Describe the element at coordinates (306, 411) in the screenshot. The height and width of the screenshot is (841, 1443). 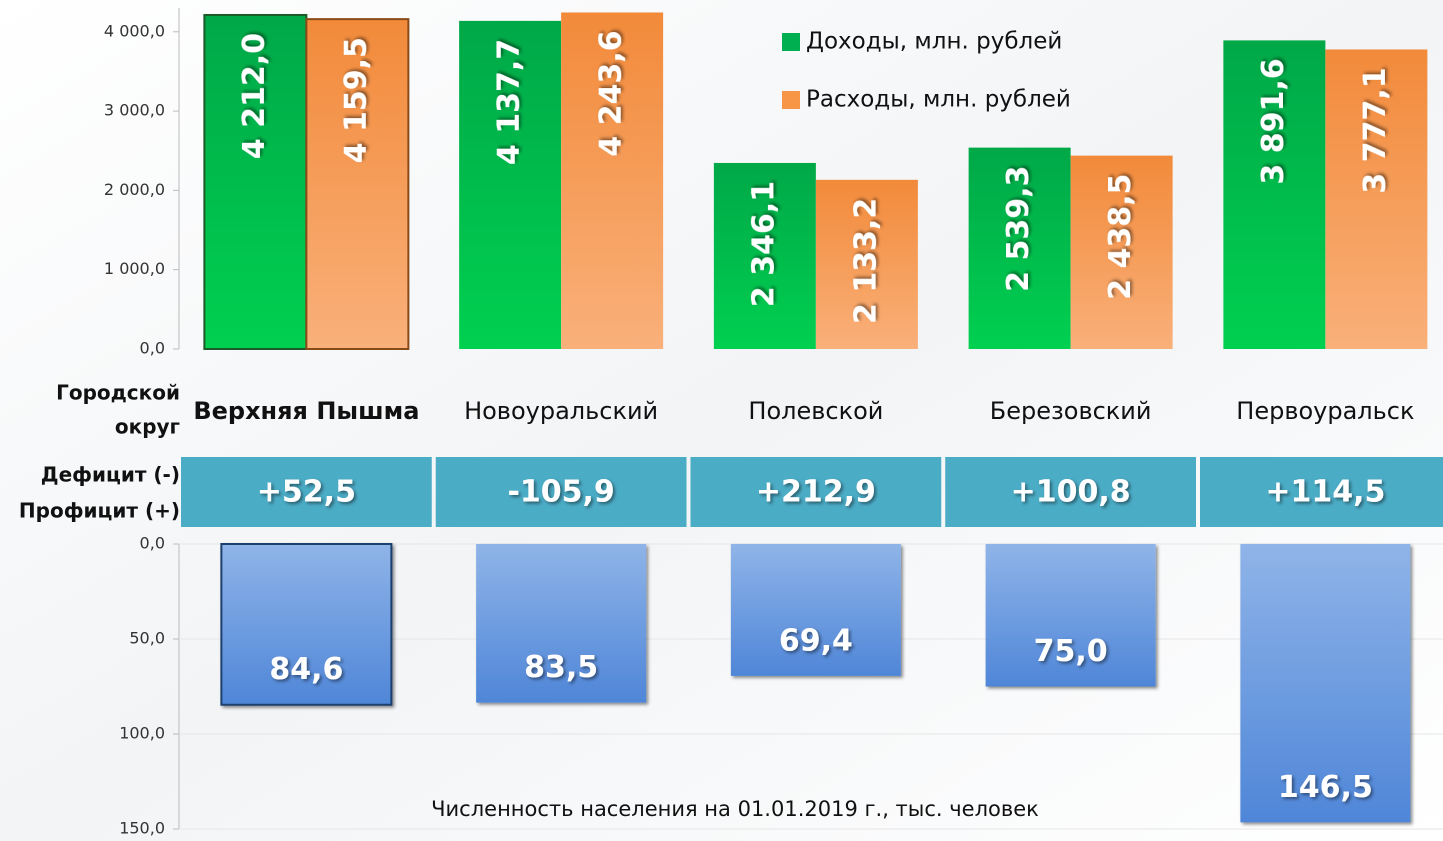
I see `x-tick-label: Верхняя Пышма` at that location.